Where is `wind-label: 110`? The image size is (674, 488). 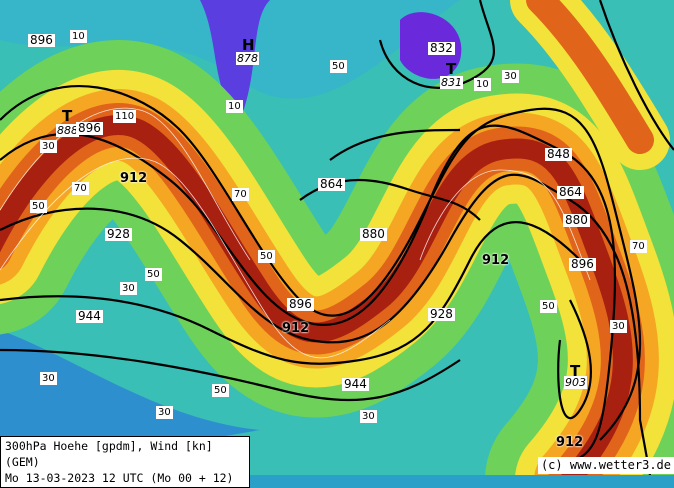
wind-label: 110 is located at coordinates (125, 116).